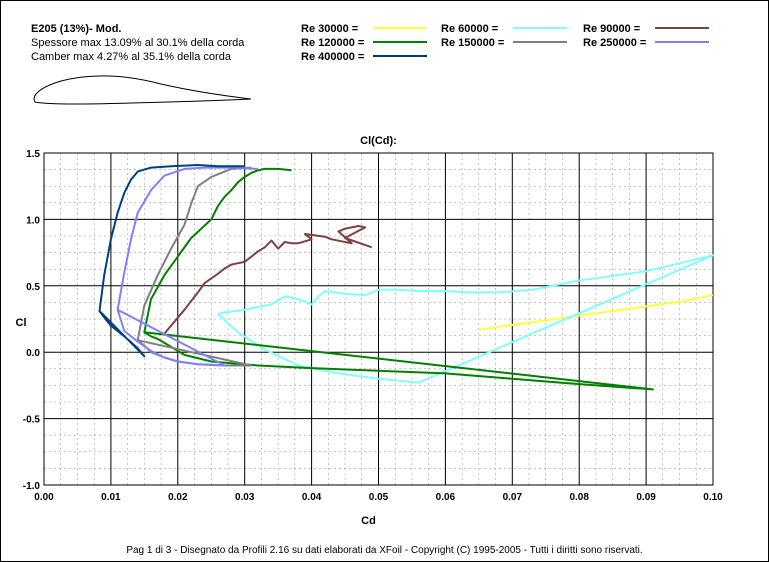 This screenshot has width=769, height=562. Describe the element at coordinates (332, 57) in the screenshot. I see `legend-label: Re 400000 =` at that location.